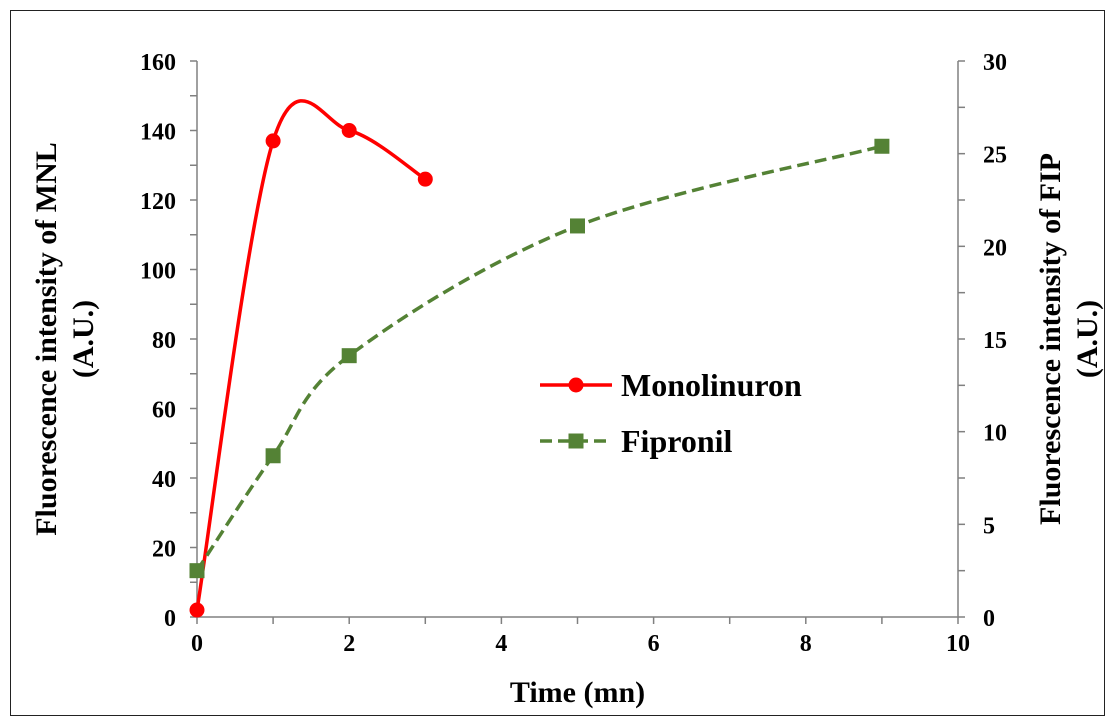 This screenshot has height=722, width=1117. I want to click on fipronil-legend-label: Fipronil, so click(677, 441).